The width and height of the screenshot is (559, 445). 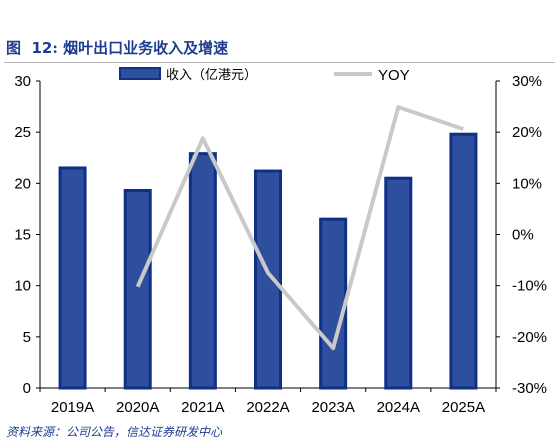 What do you see at coordinates (137, 407) in the screenshot?
I see `x-tick-label: 2020A` at bounding box center [137, 407].